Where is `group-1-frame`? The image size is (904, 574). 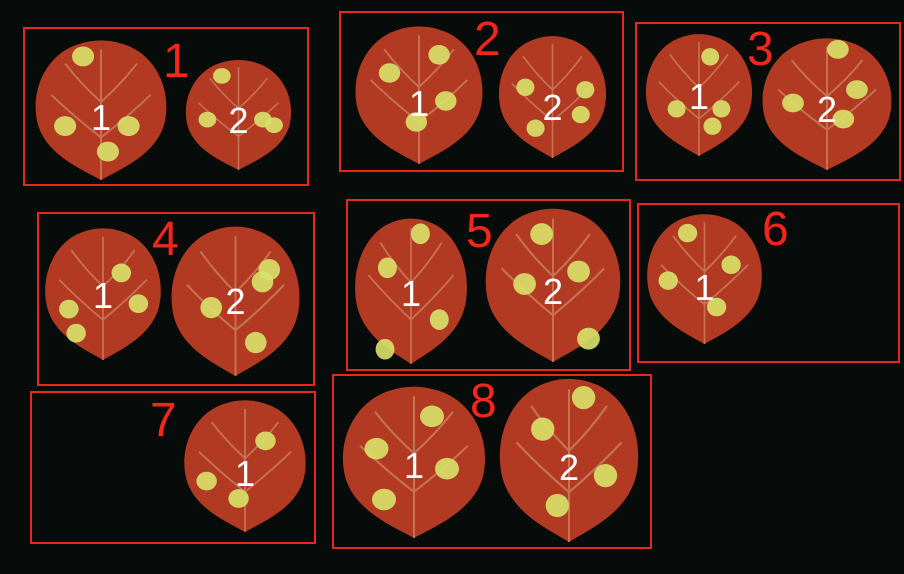 group-1-frame is located at coordinates (166, 106).